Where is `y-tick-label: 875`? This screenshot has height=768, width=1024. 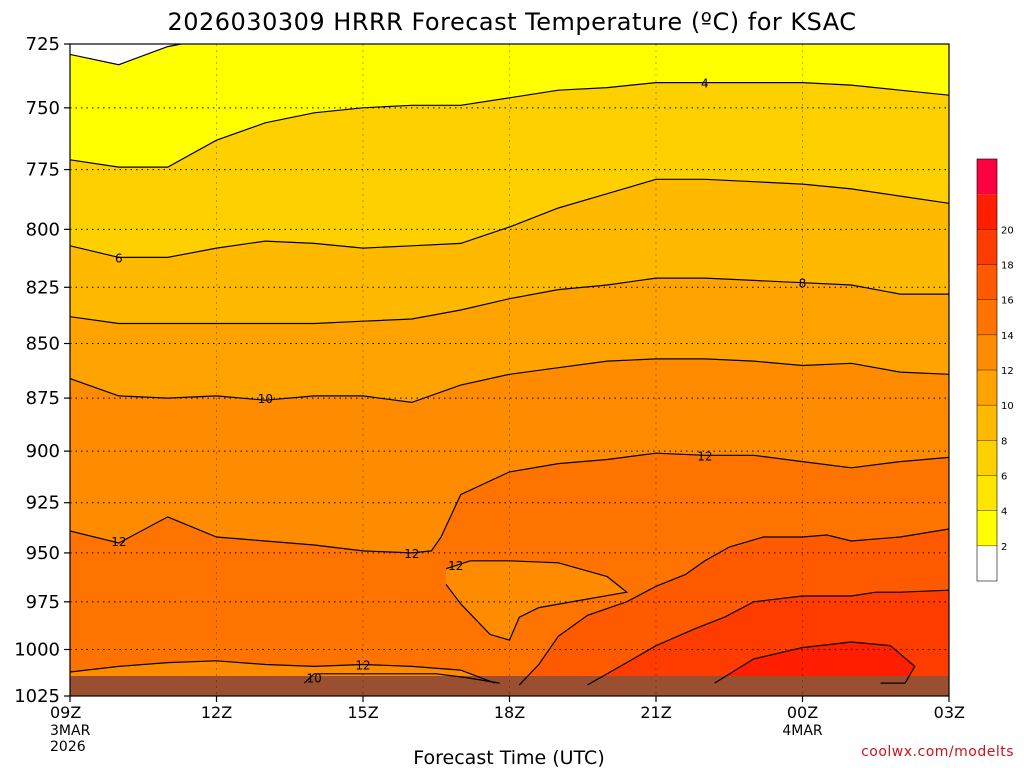 y-tick-label: 875 is located at coordinates (43, 398).